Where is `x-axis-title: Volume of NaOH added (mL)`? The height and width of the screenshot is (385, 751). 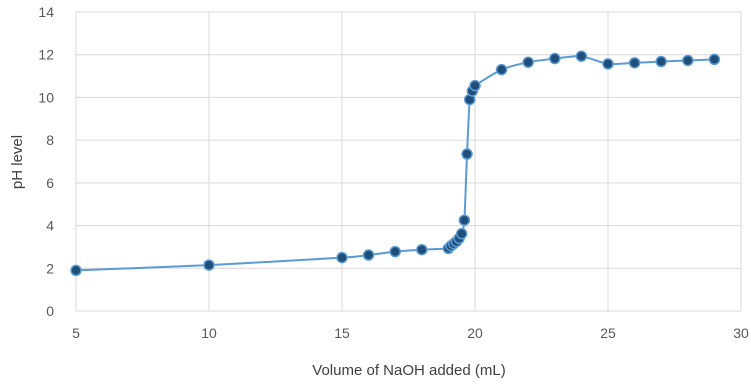
x-axis-title: Volume of NaOH added (mL) is located at coordinates (408, 370).